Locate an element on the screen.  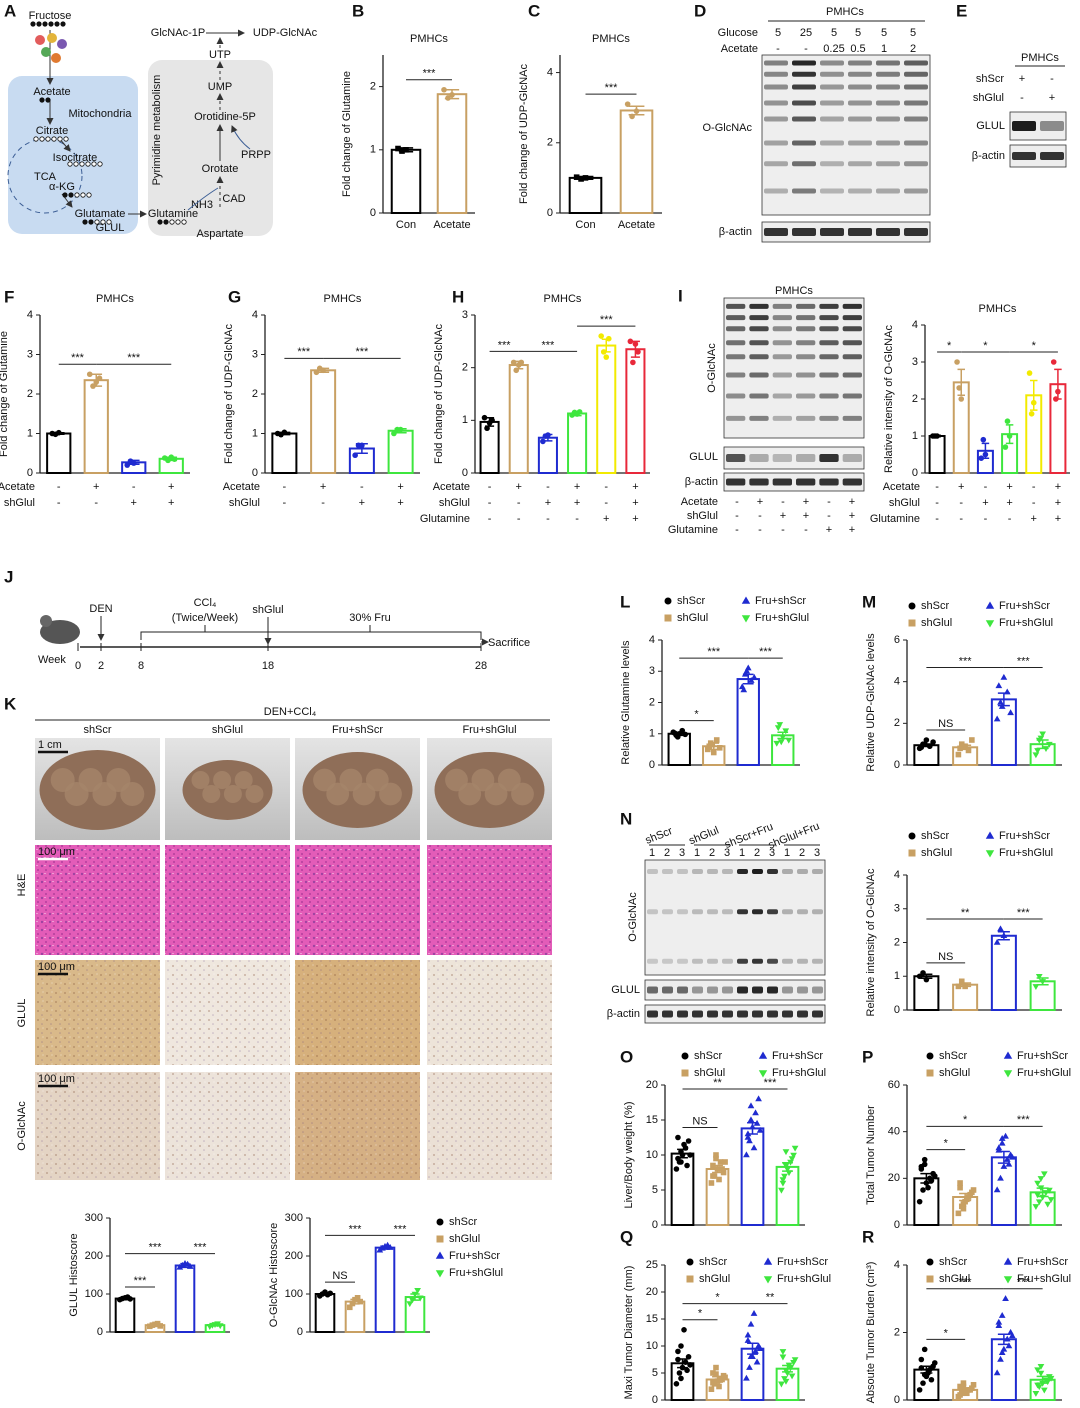
y-tick-label: 300 is located at coordinates (294, 1218).